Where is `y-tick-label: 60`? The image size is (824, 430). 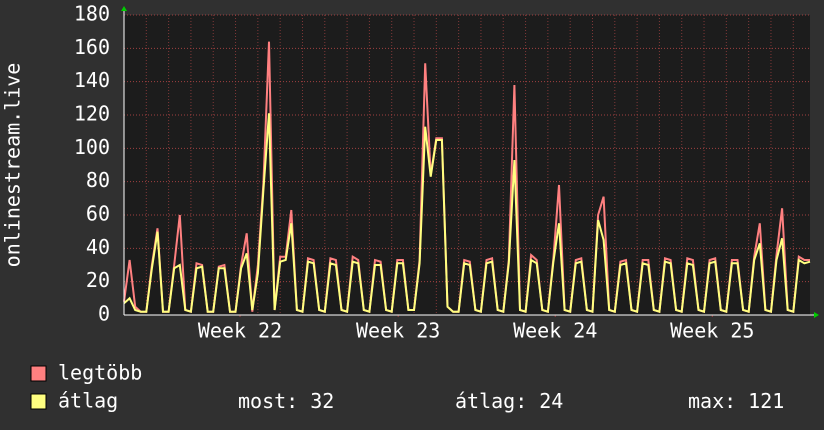 y-tick-label: 60 is located at coordinates (98, 214).